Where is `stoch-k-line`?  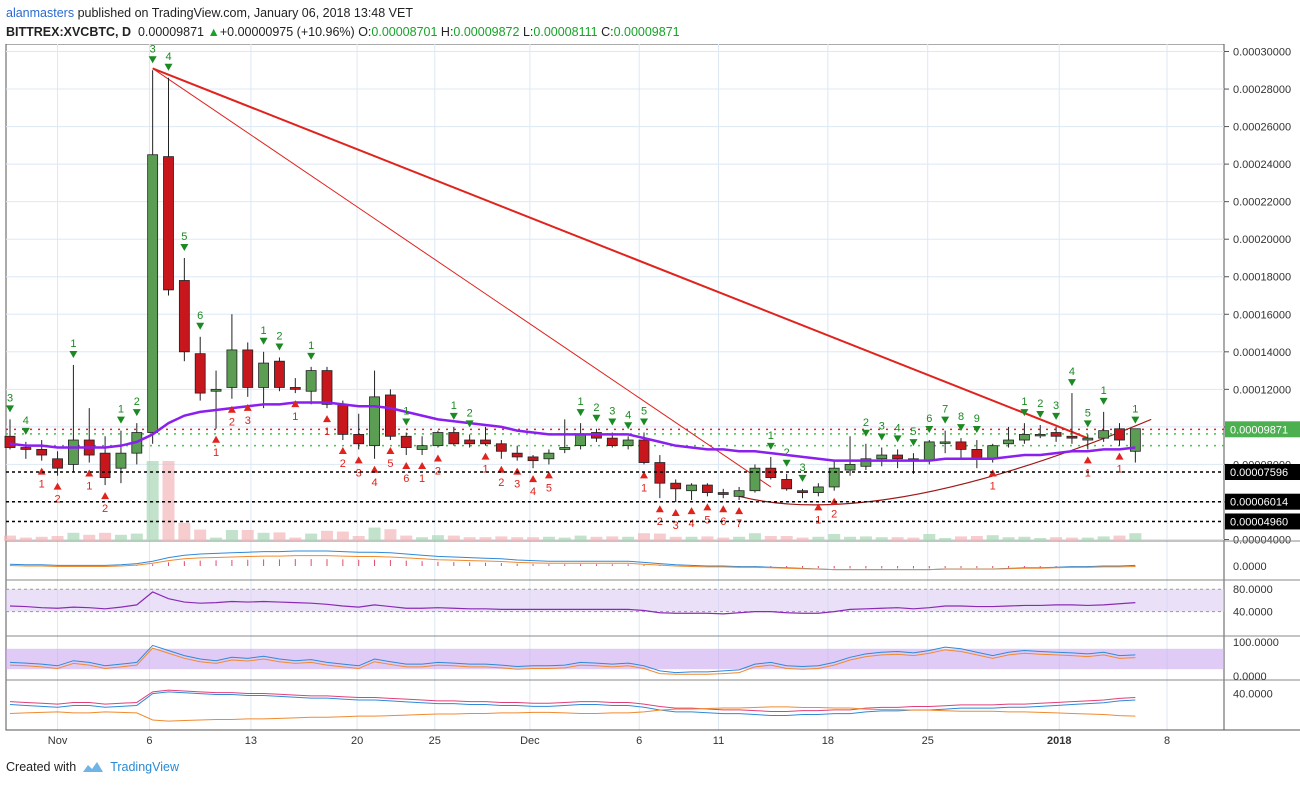
stoch-k-line is located at coordinates (572, 659).